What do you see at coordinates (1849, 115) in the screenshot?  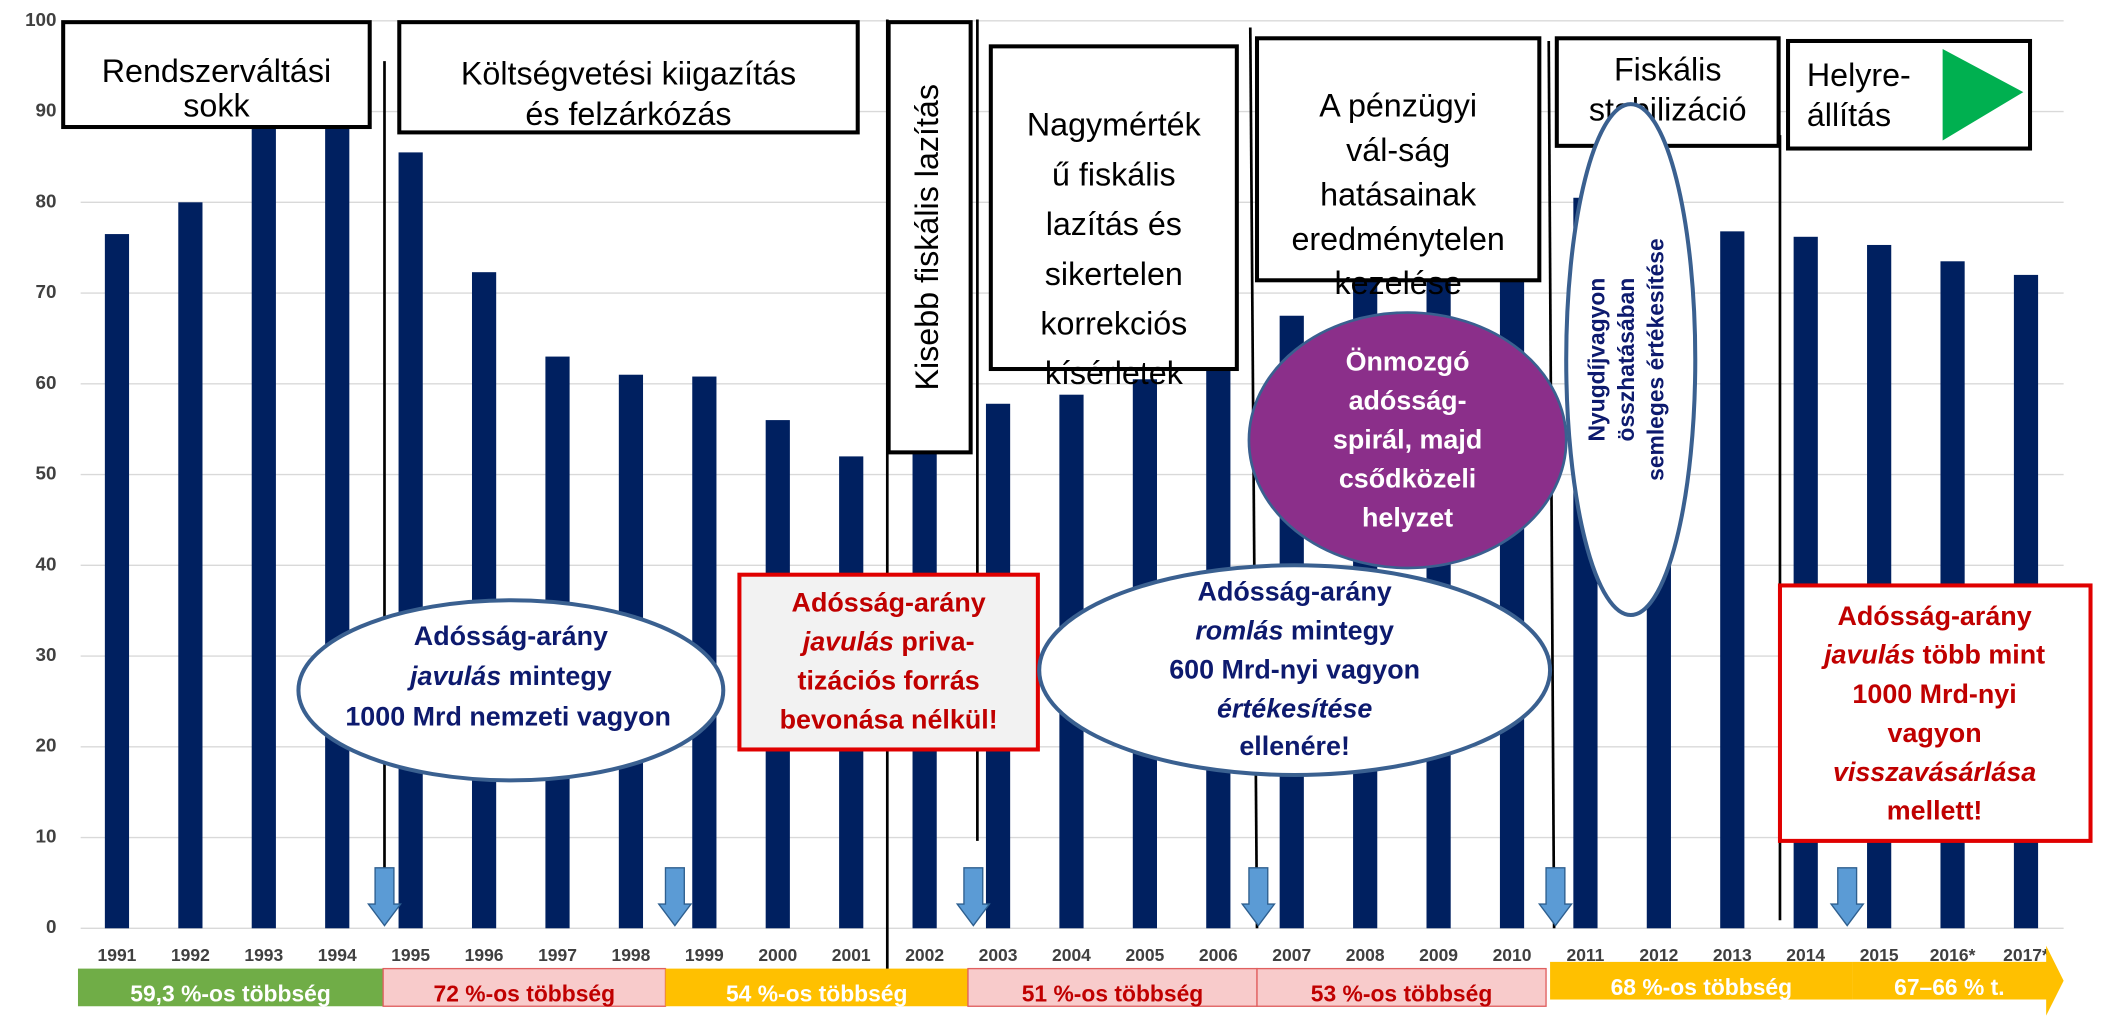 I see `period-label: állítás` at bounding box center [1849, 115].